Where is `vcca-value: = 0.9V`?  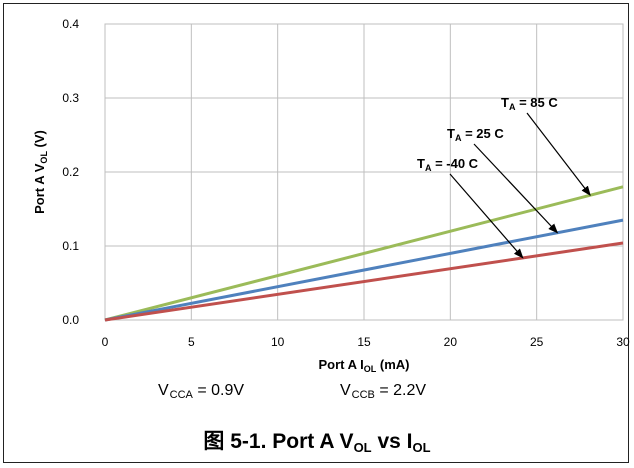
vcca-value: = 0.9V is located at coordinates (218, 390).